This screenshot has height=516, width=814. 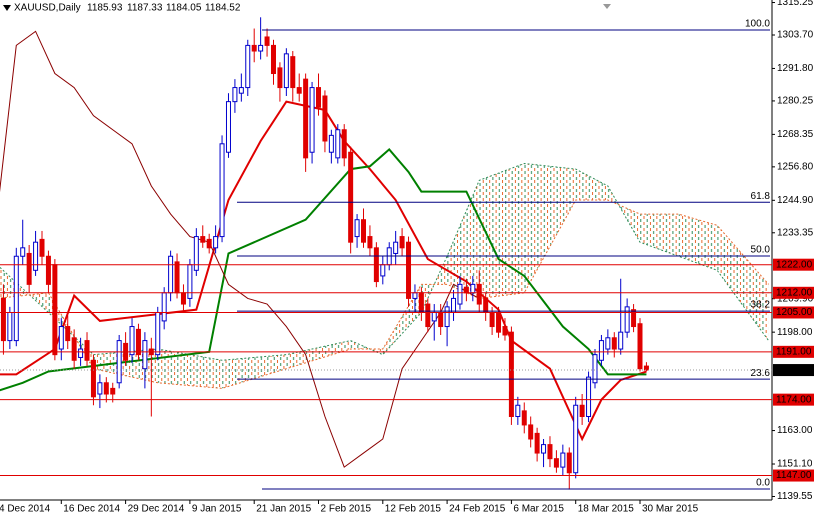 What do you see at coordinates (346, 509) in the screenshot?
I see `x-tick-label: 2 Feb 2015` at bounding box center [346, 509].